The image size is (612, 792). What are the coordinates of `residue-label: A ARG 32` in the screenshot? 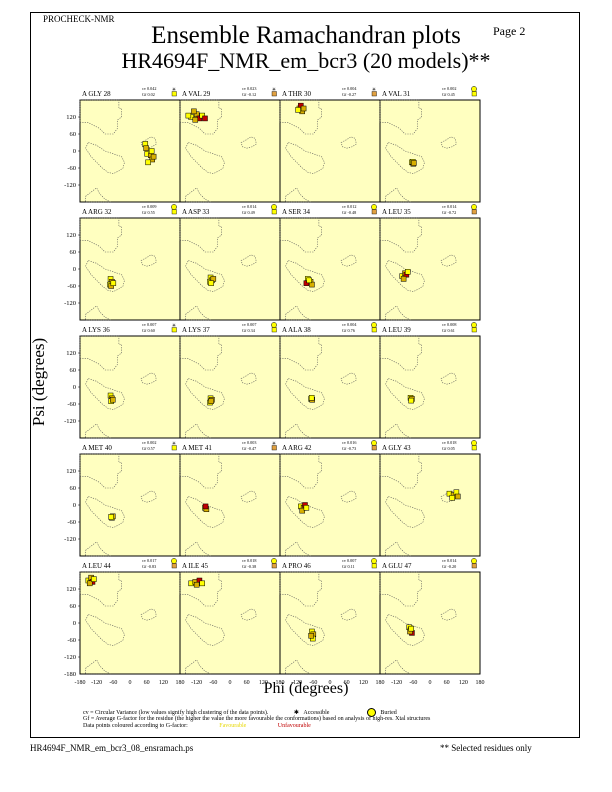 It's located at (97, 212).